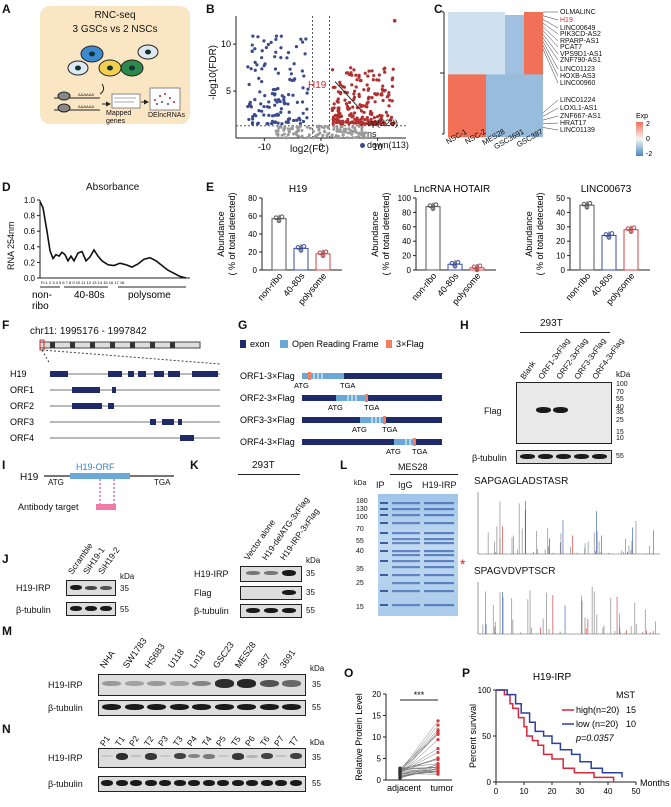 This screenshot has height=807, width=671. Describe the element at coordinates (119, 741) in the screenshot. I see `n-lane-label: T1` at that location.